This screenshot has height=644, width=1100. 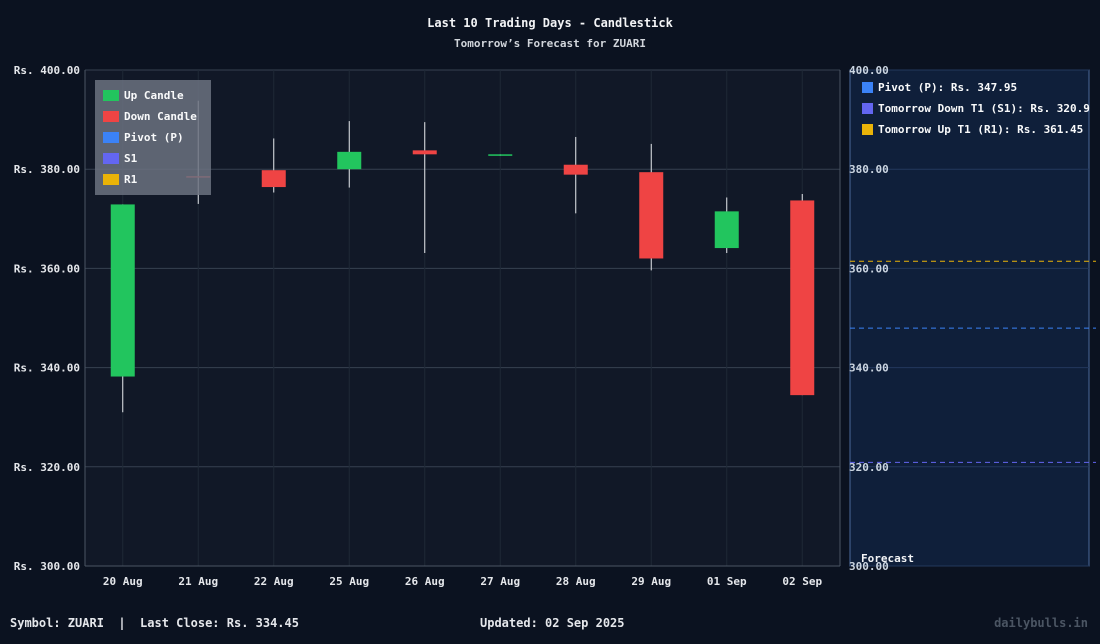 I want to click on chart-subtitle: Tomorrow’s Forecast for ZUARI, so click(x=550, y=43).